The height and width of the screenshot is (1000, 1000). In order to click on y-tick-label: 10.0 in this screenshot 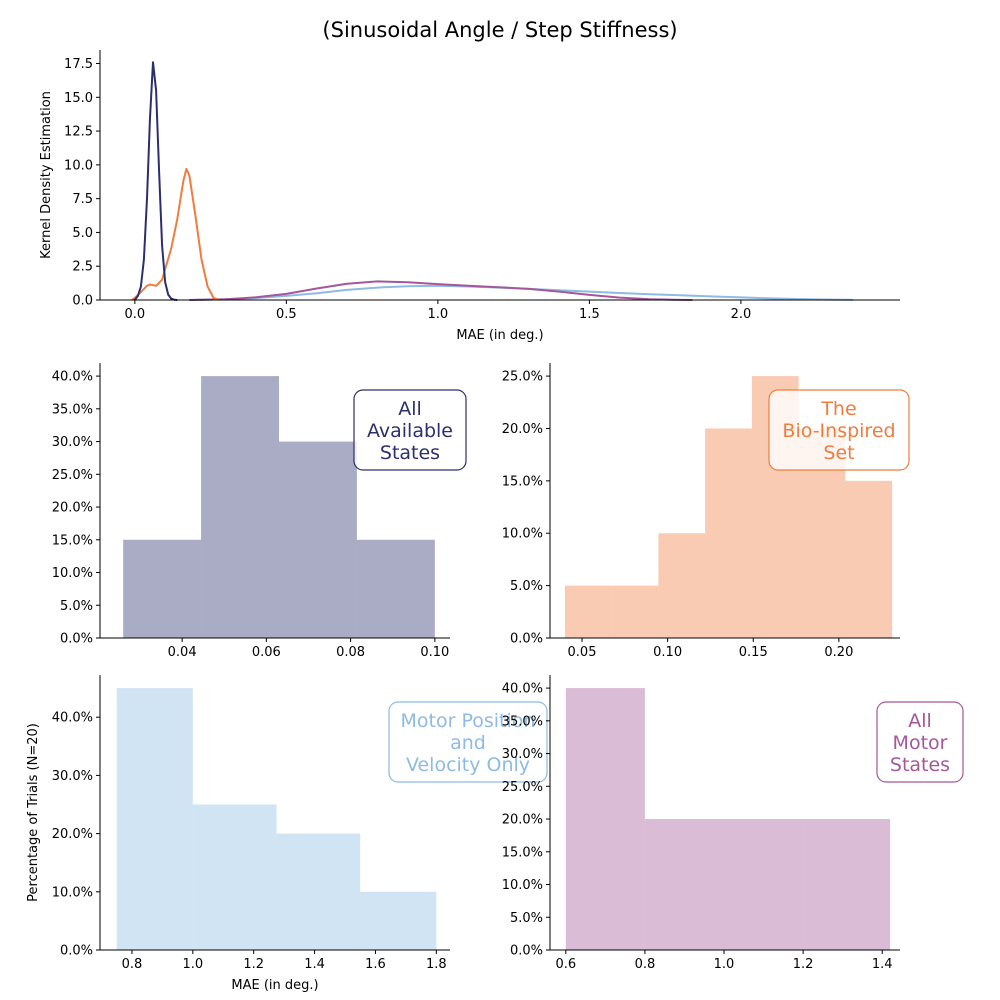, I will do `click(78, 165)`.